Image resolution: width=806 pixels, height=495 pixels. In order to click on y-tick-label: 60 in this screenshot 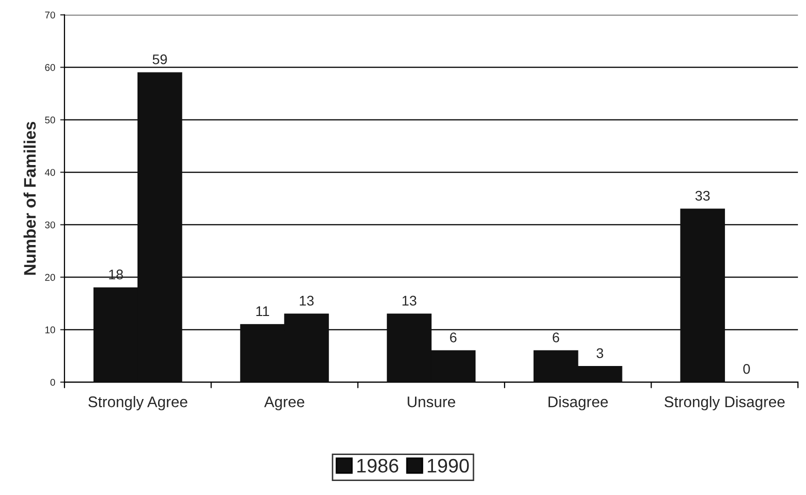, I will do `click(50, 67)`.